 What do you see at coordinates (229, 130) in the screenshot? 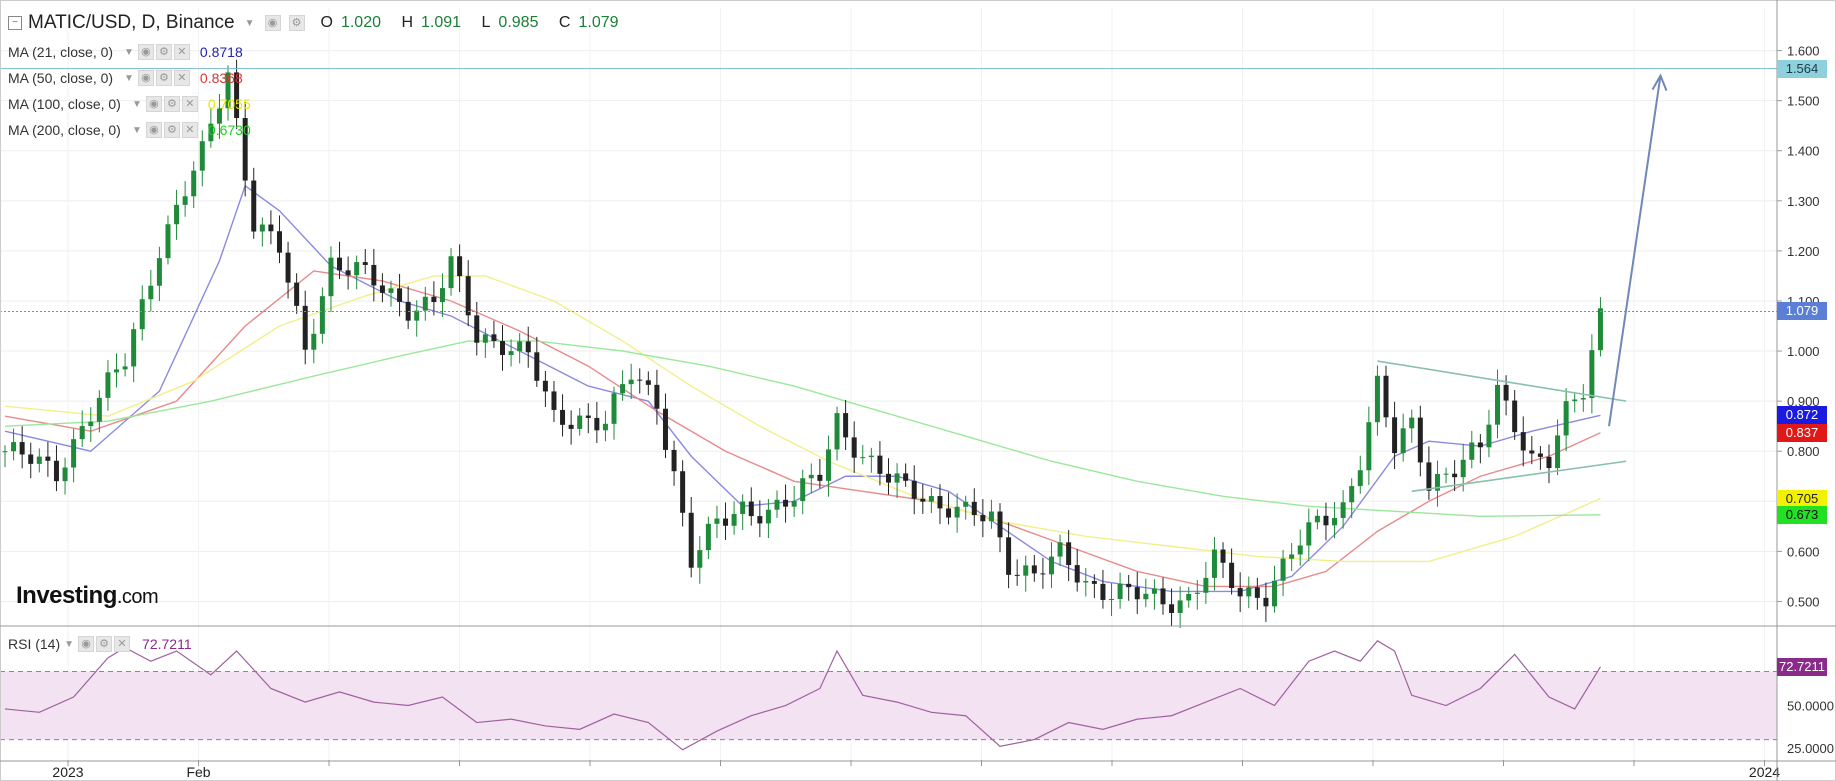
I see `indicator-value: 0.6730` at bounding box center [229, 130].